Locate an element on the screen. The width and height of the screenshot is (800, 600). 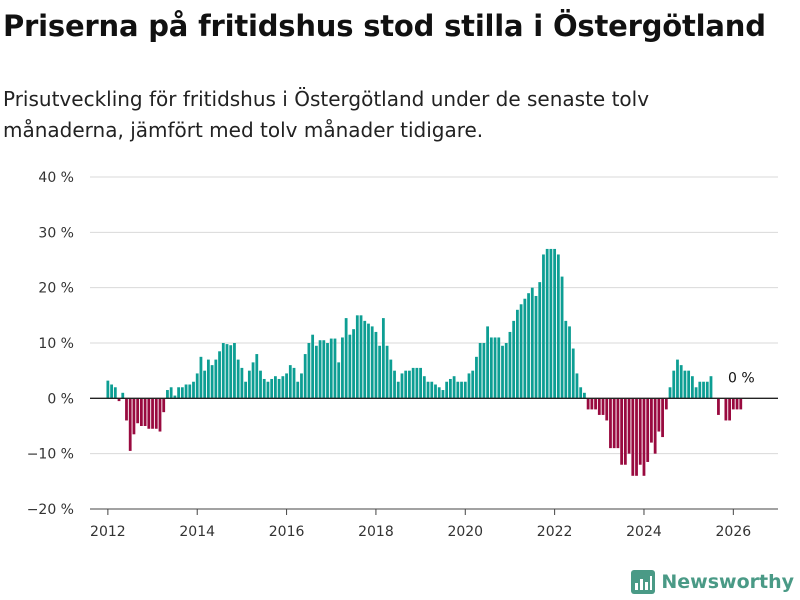
x-tick-label: 2018 is located at coordinates (376, 532).